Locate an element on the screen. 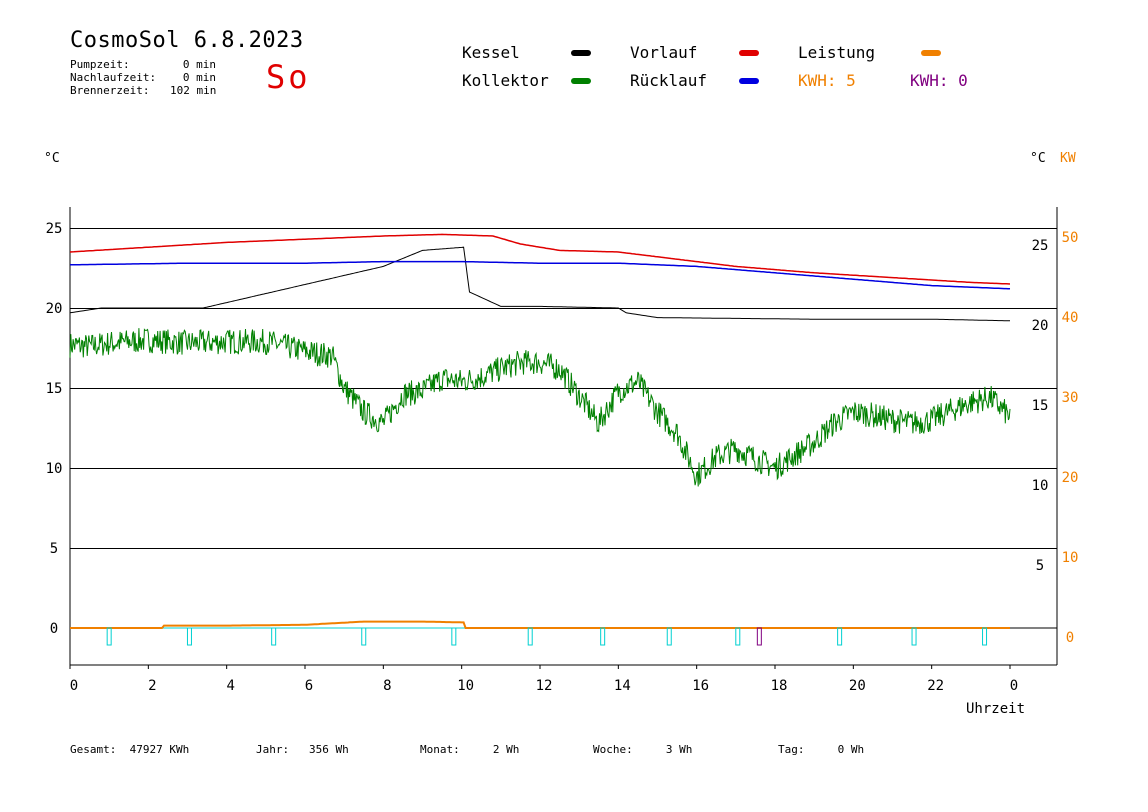  legend-kwh-burner: KWH: 0 is located at coordinates (939, 80).